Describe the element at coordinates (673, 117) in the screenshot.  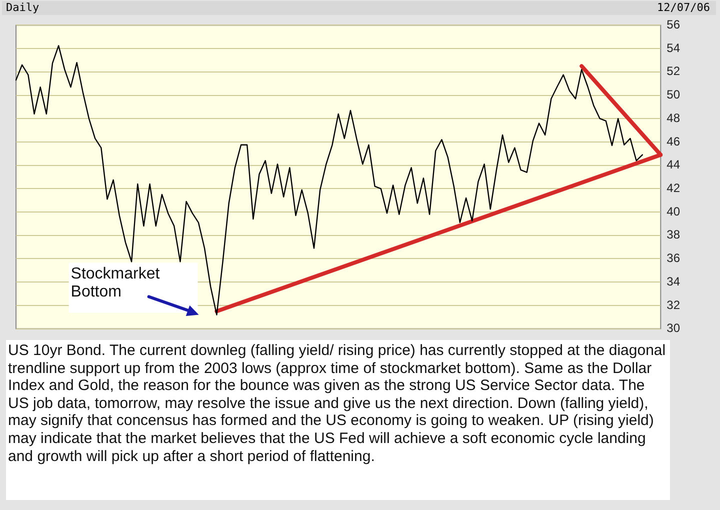
I see `y-tick-label: 48` at that location.